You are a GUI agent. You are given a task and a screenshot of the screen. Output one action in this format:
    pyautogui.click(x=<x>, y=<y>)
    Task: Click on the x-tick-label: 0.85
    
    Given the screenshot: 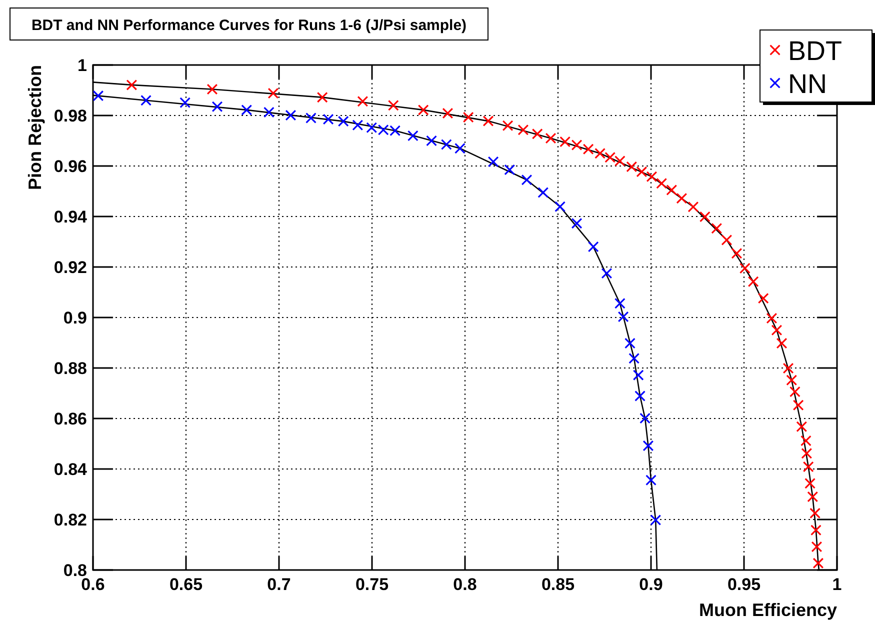 What is the action you would take?
    pyautogui.click(x=558, y=584)
    